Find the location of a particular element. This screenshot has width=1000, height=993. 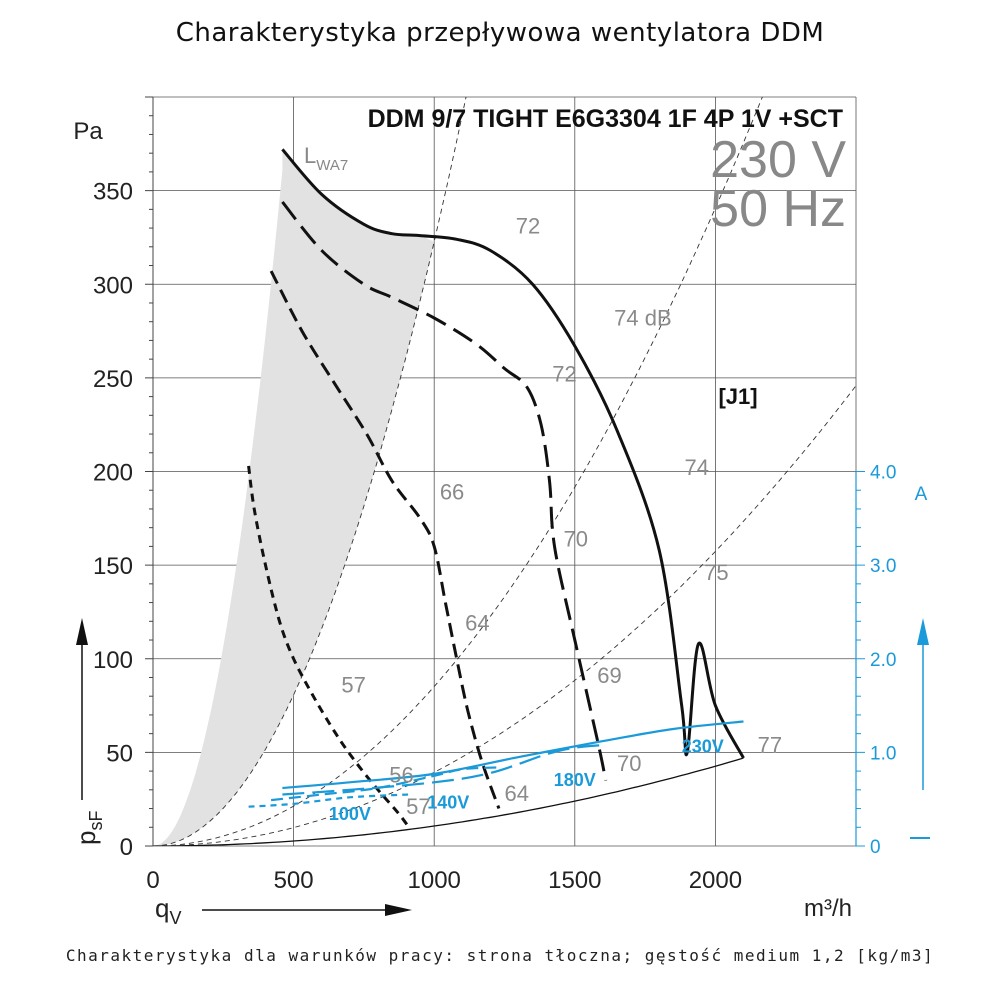

y2-tick-label: 2.0 is located at coordinates (883, 660).